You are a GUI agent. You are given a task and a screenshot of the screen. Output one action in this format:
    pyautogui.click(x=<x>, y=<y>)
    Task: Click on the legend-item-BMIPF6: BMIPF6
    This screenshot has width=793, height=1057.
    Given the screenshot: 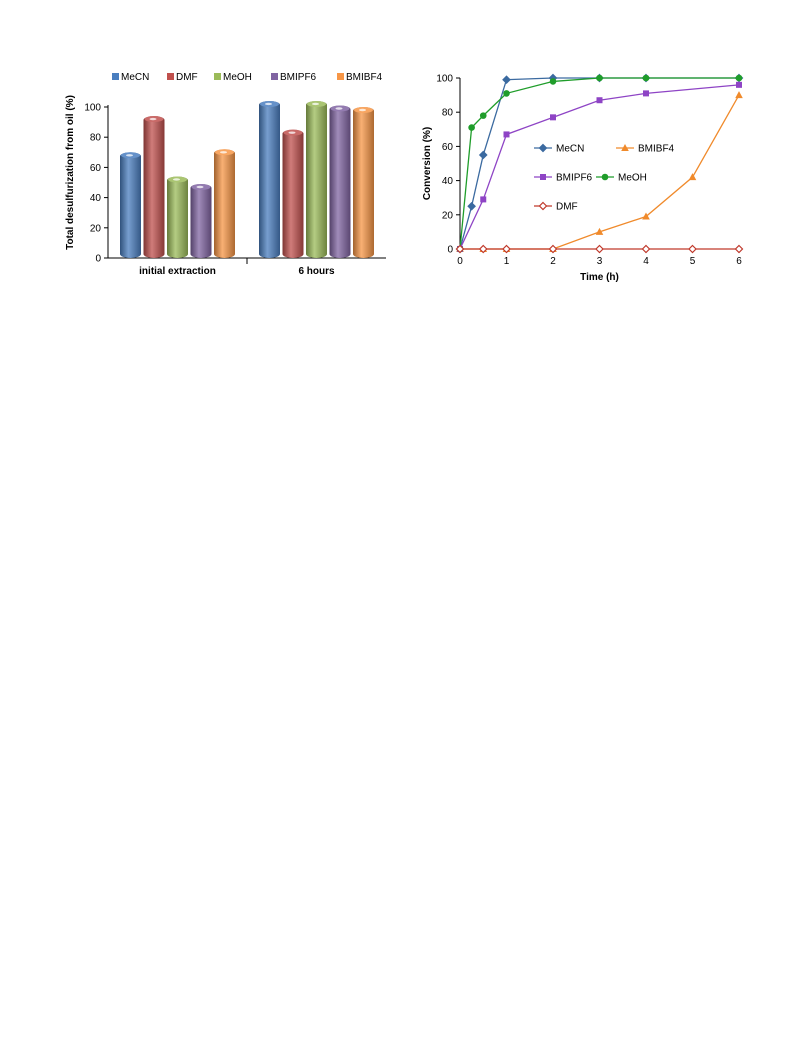 What is the action you would take?
    pyautogui.click(x=563, y=178)
    